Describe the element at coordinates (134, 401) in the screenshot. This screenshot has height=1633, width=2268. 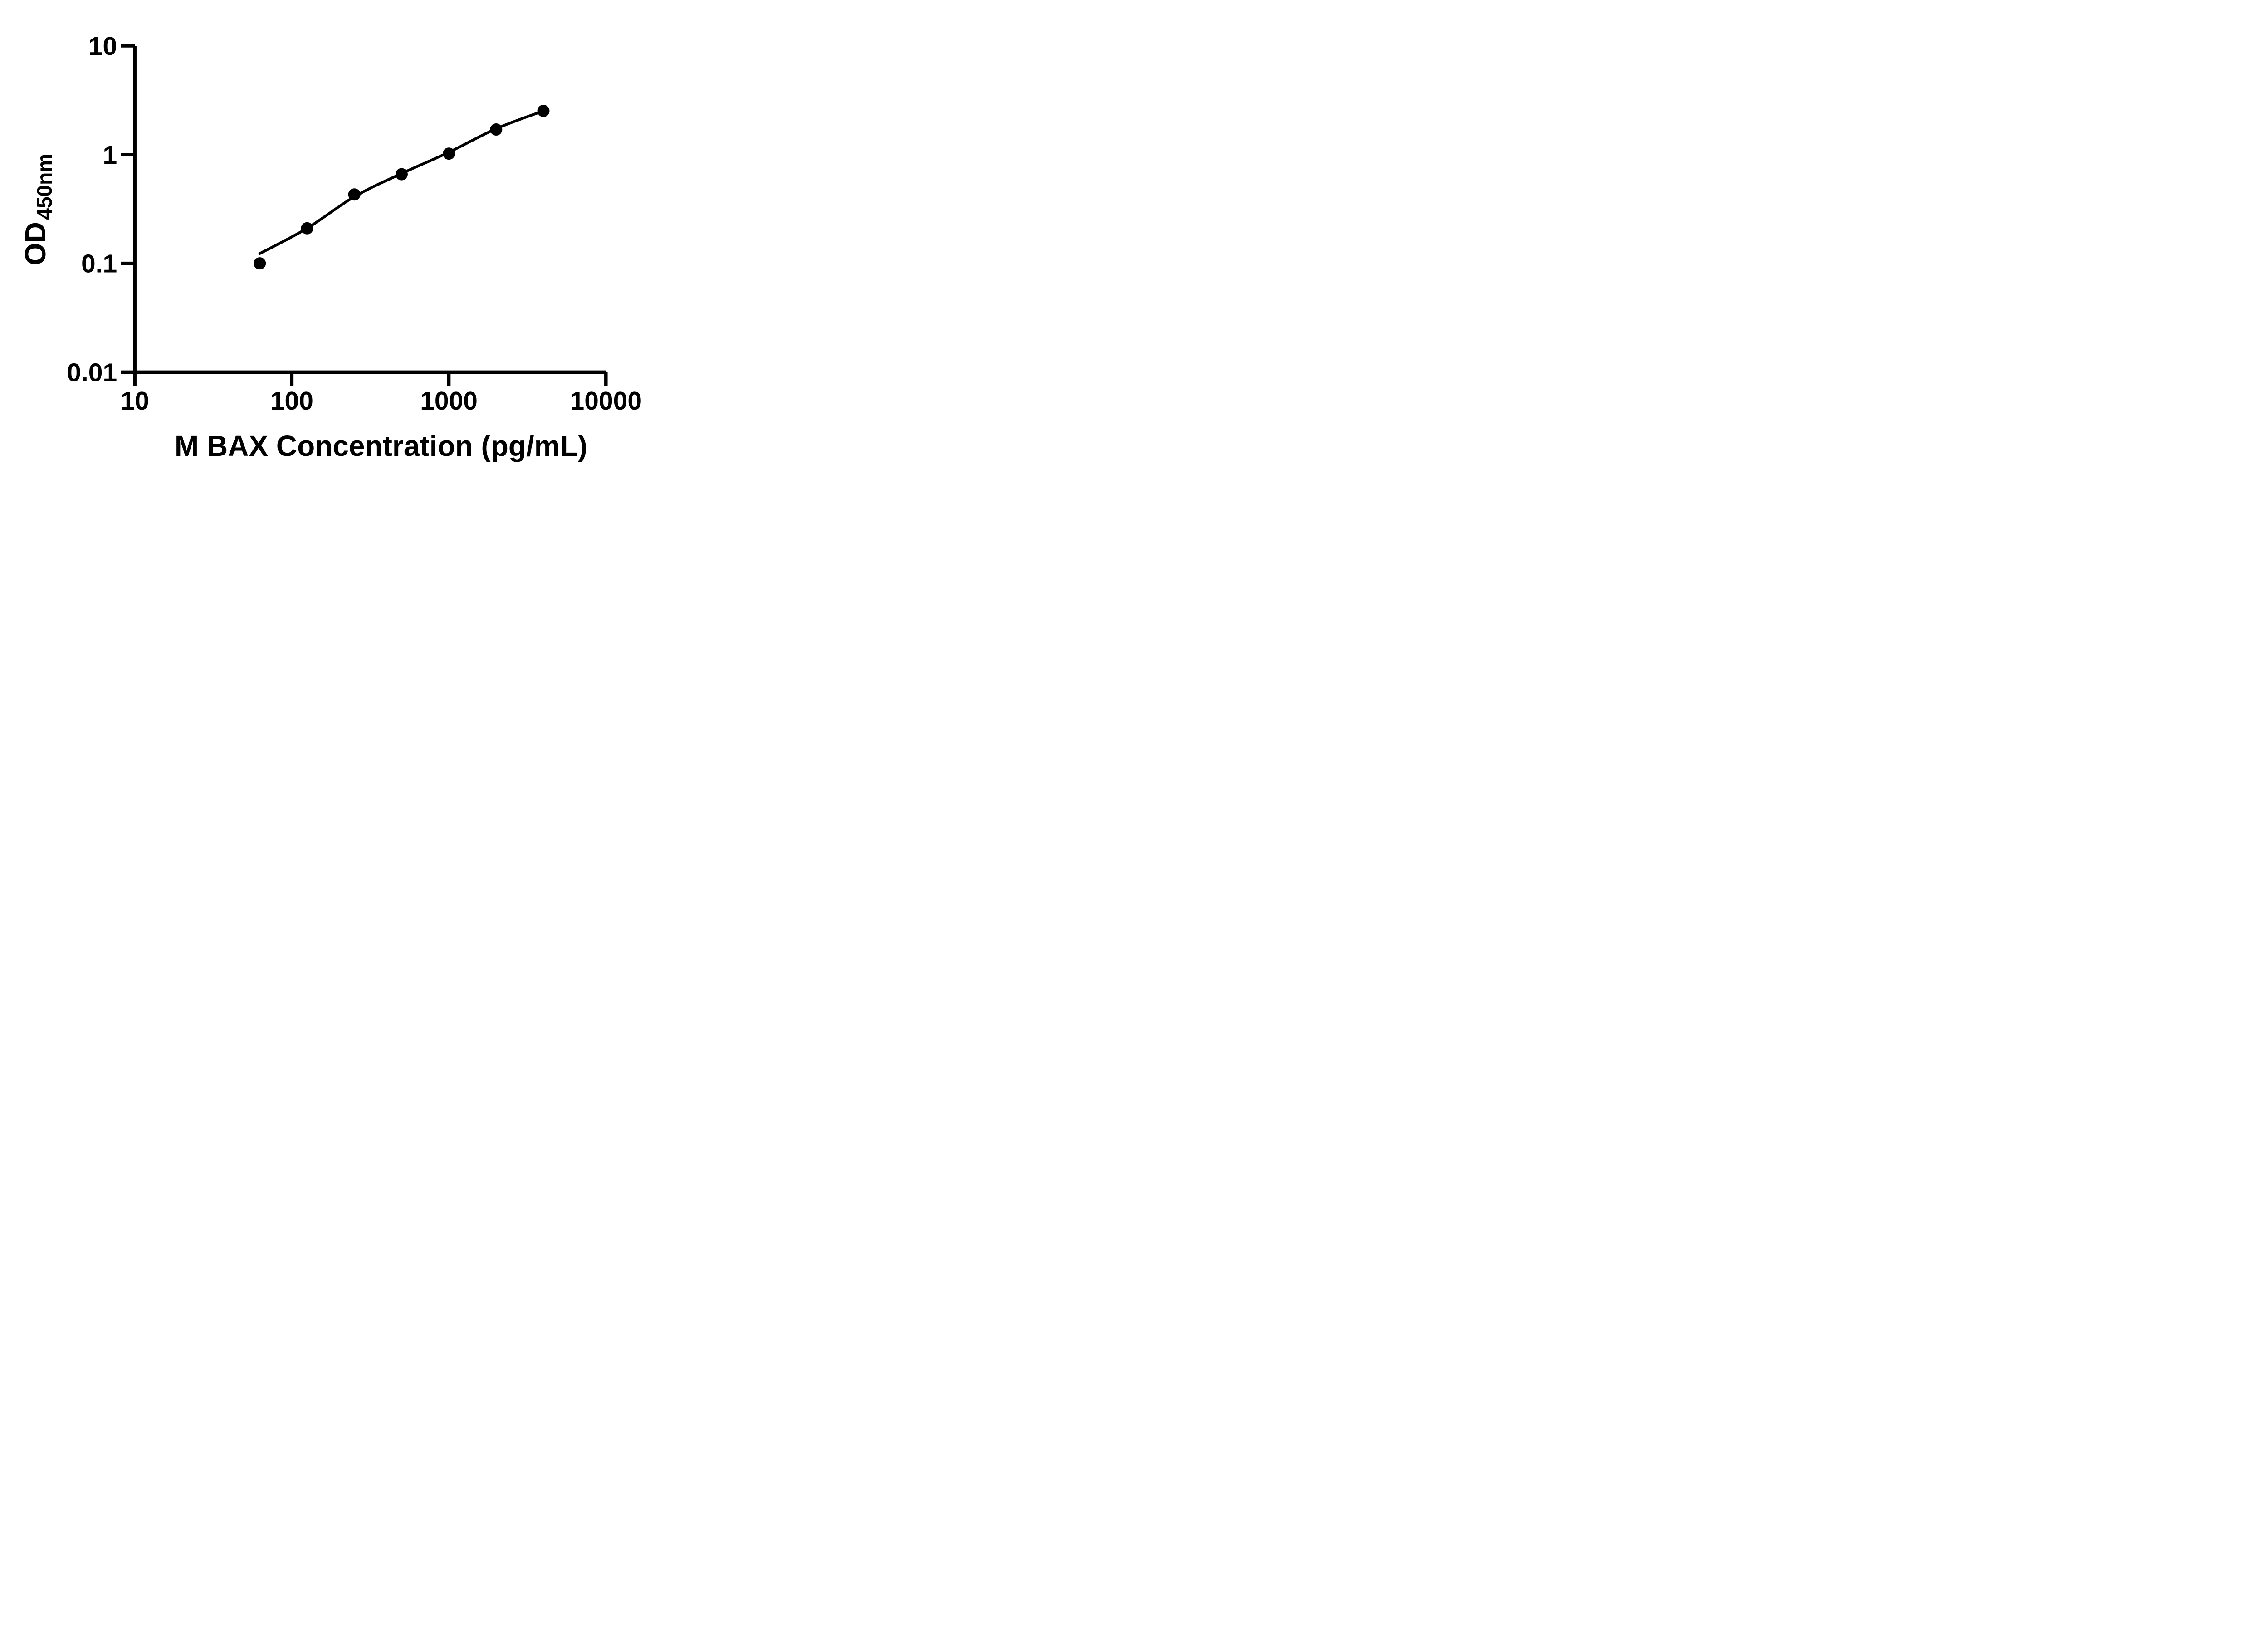
I see `x-tick-label: 10` at that location.